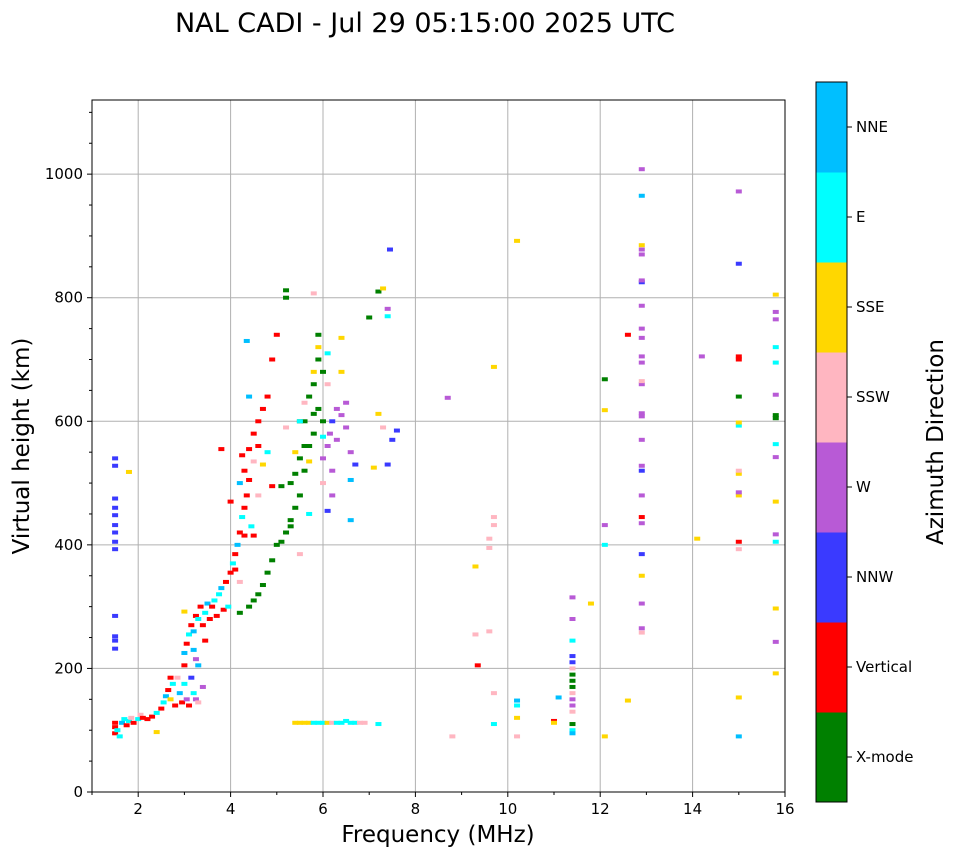 Image resolution: width=958 pixels, height=857 pixels. Describe the element at coordinates (22, 446) in the screenshot. I see `y-axis-label: Virtual height (km)` at that location.